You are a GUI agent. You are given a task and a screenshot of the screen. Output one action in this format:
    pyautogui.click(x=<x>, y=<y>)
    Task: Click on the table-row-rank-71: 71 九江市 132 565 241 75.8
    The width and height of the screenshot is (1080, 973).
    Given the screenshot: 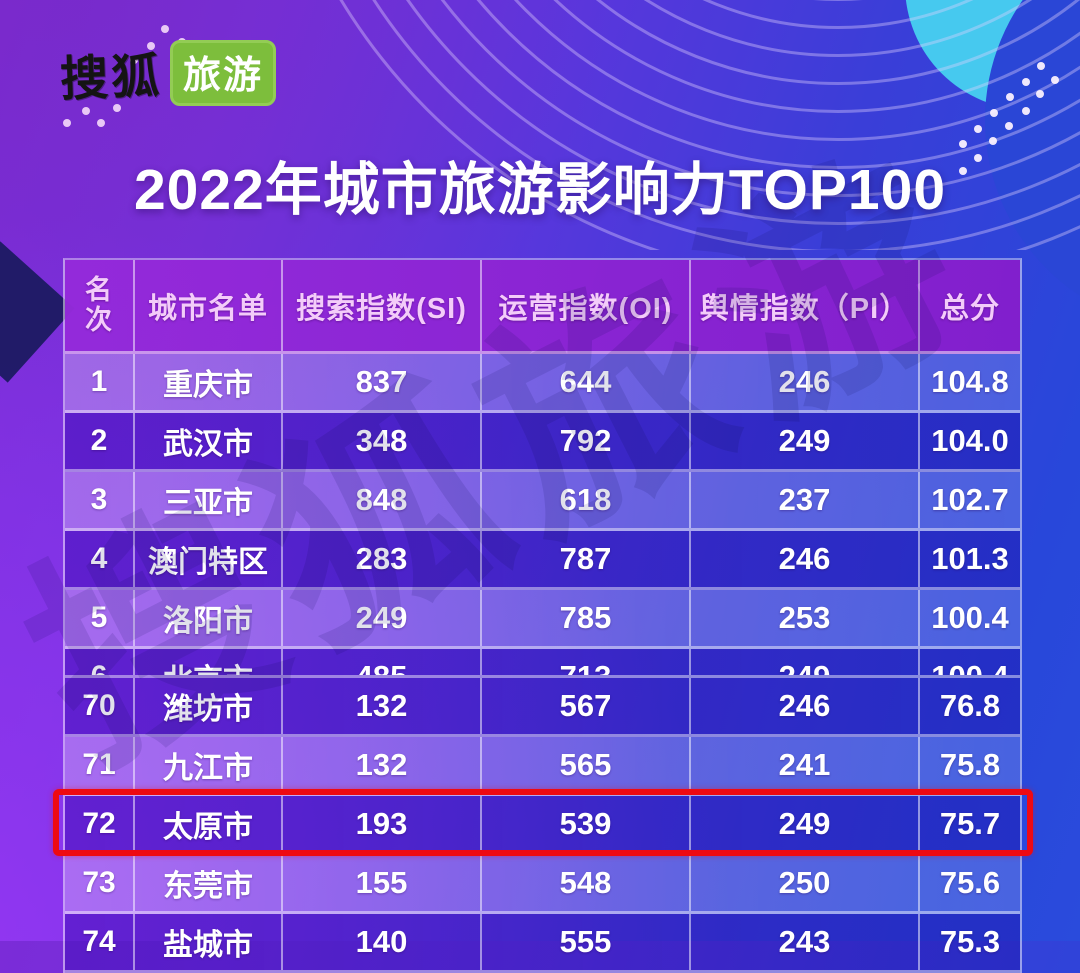 What is the action you would take?
    pyautogui.click(x=542, y=766)
    